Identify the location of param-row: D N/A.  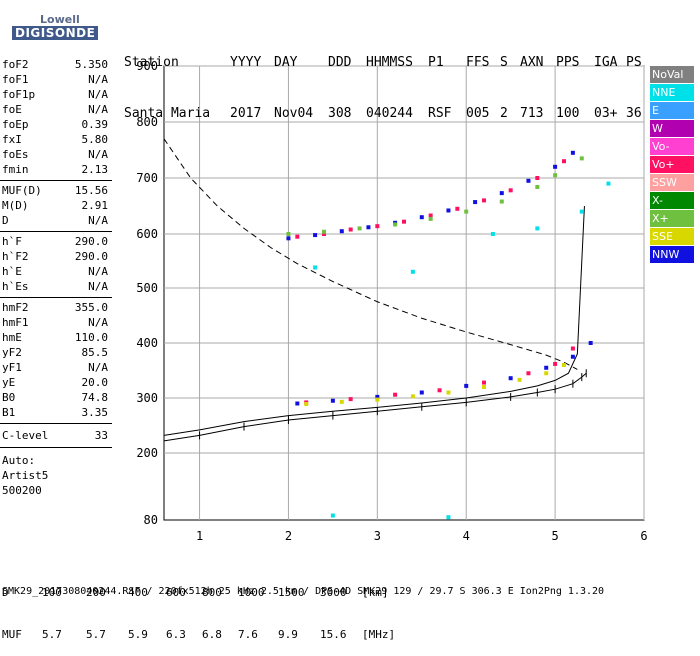
(55, 221).